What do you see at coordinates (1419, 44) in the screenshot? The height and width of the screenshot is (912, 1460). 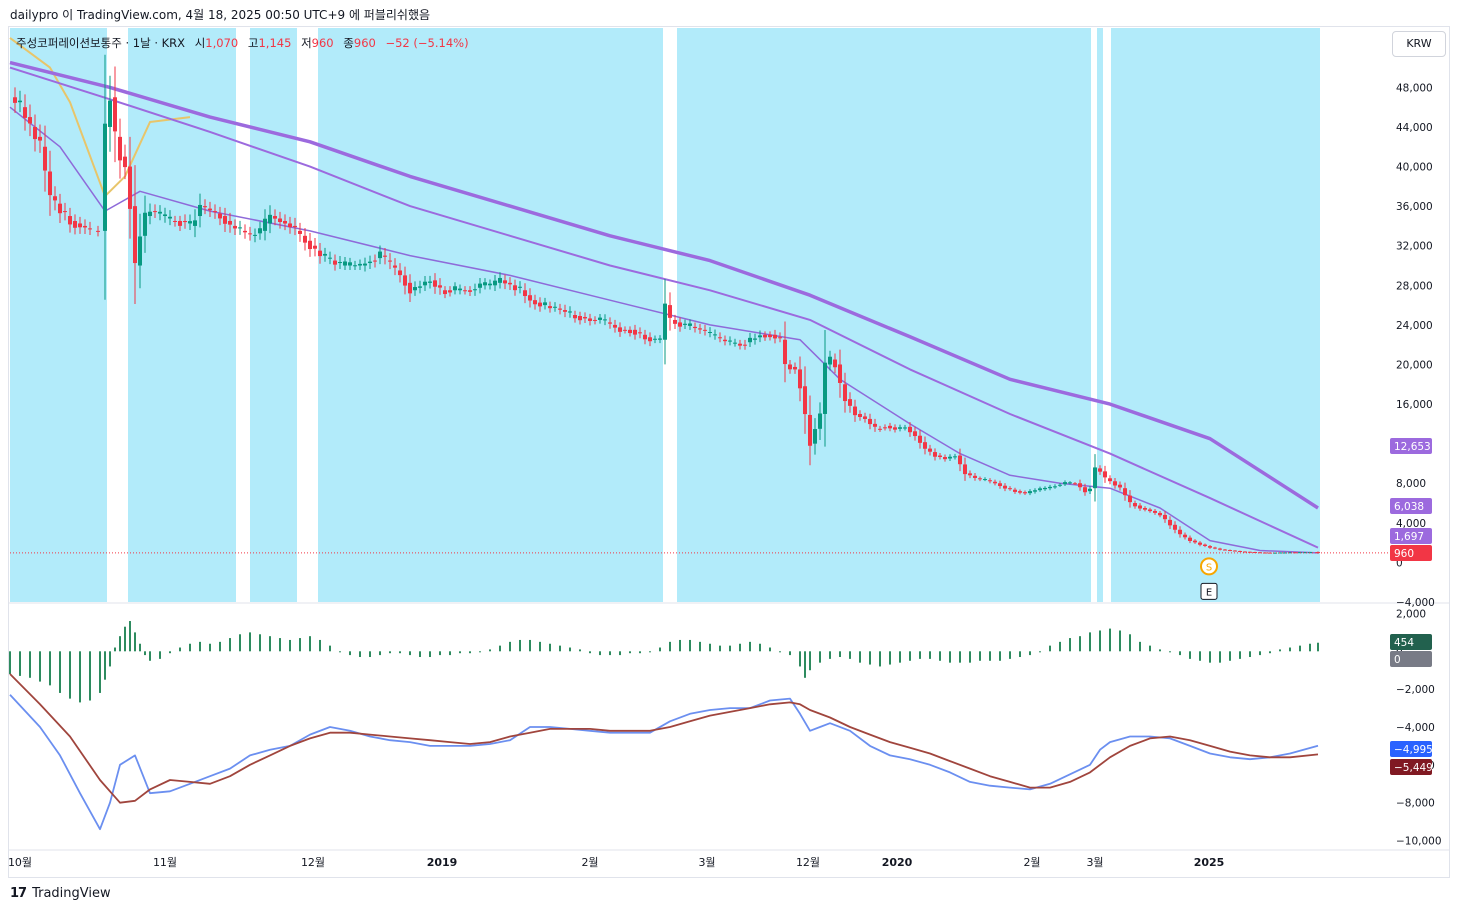 I see `currency-button: KRW` at bounding box center [1419, 44].